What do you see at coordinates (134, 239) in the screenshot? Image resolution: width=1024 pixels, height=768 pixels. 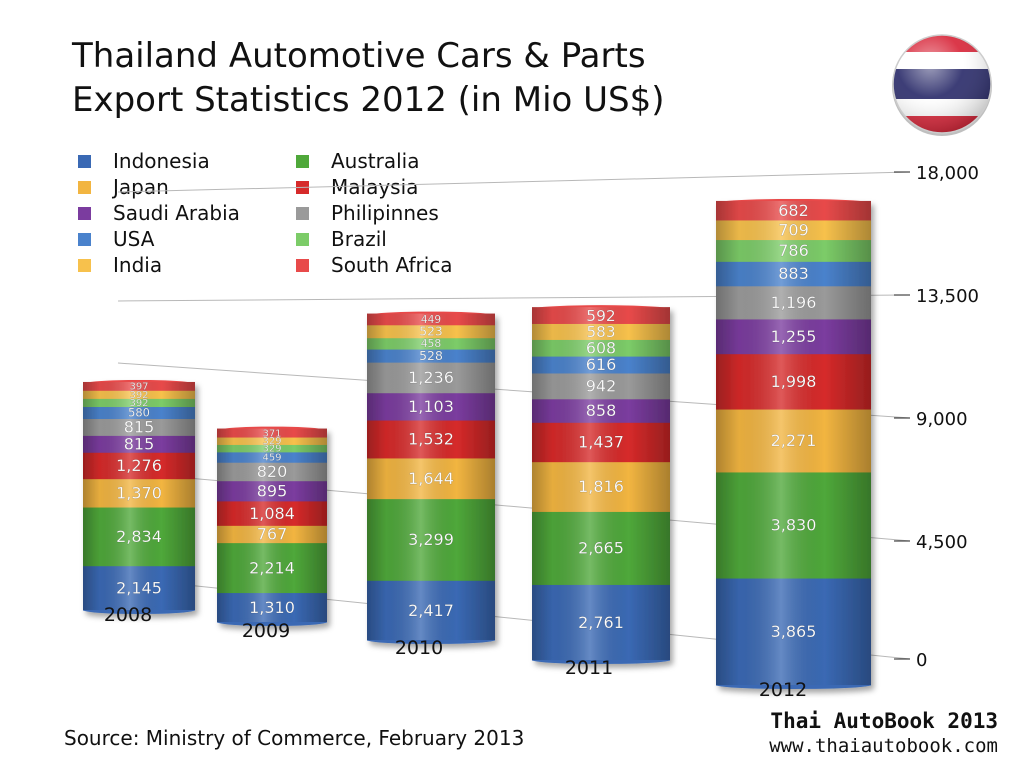 I see `legend-label-usa: USA` at bounding box center [134, 239].